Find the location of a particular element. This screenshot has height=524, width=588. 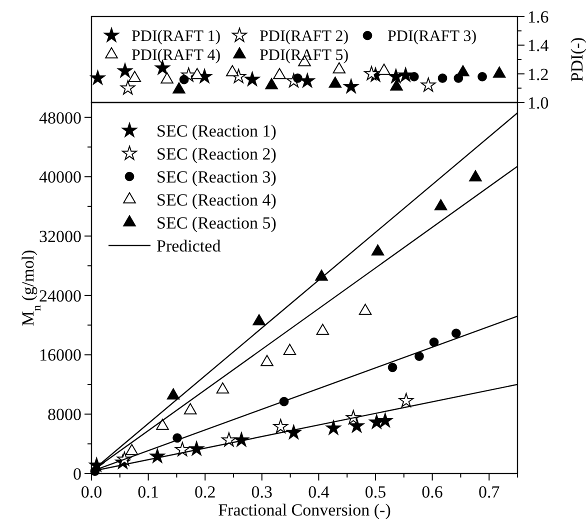

y-axis-title: PDI(-) is located at coordinates (576, 59).